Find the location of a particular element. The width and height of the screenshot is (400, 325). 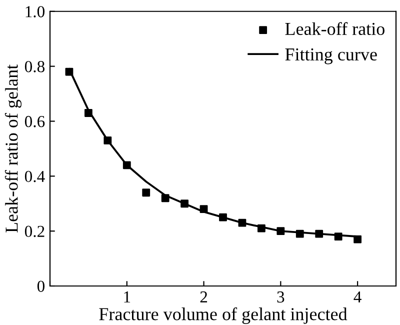

legend-label: Fitting curve is located at coordinates (331, 56).